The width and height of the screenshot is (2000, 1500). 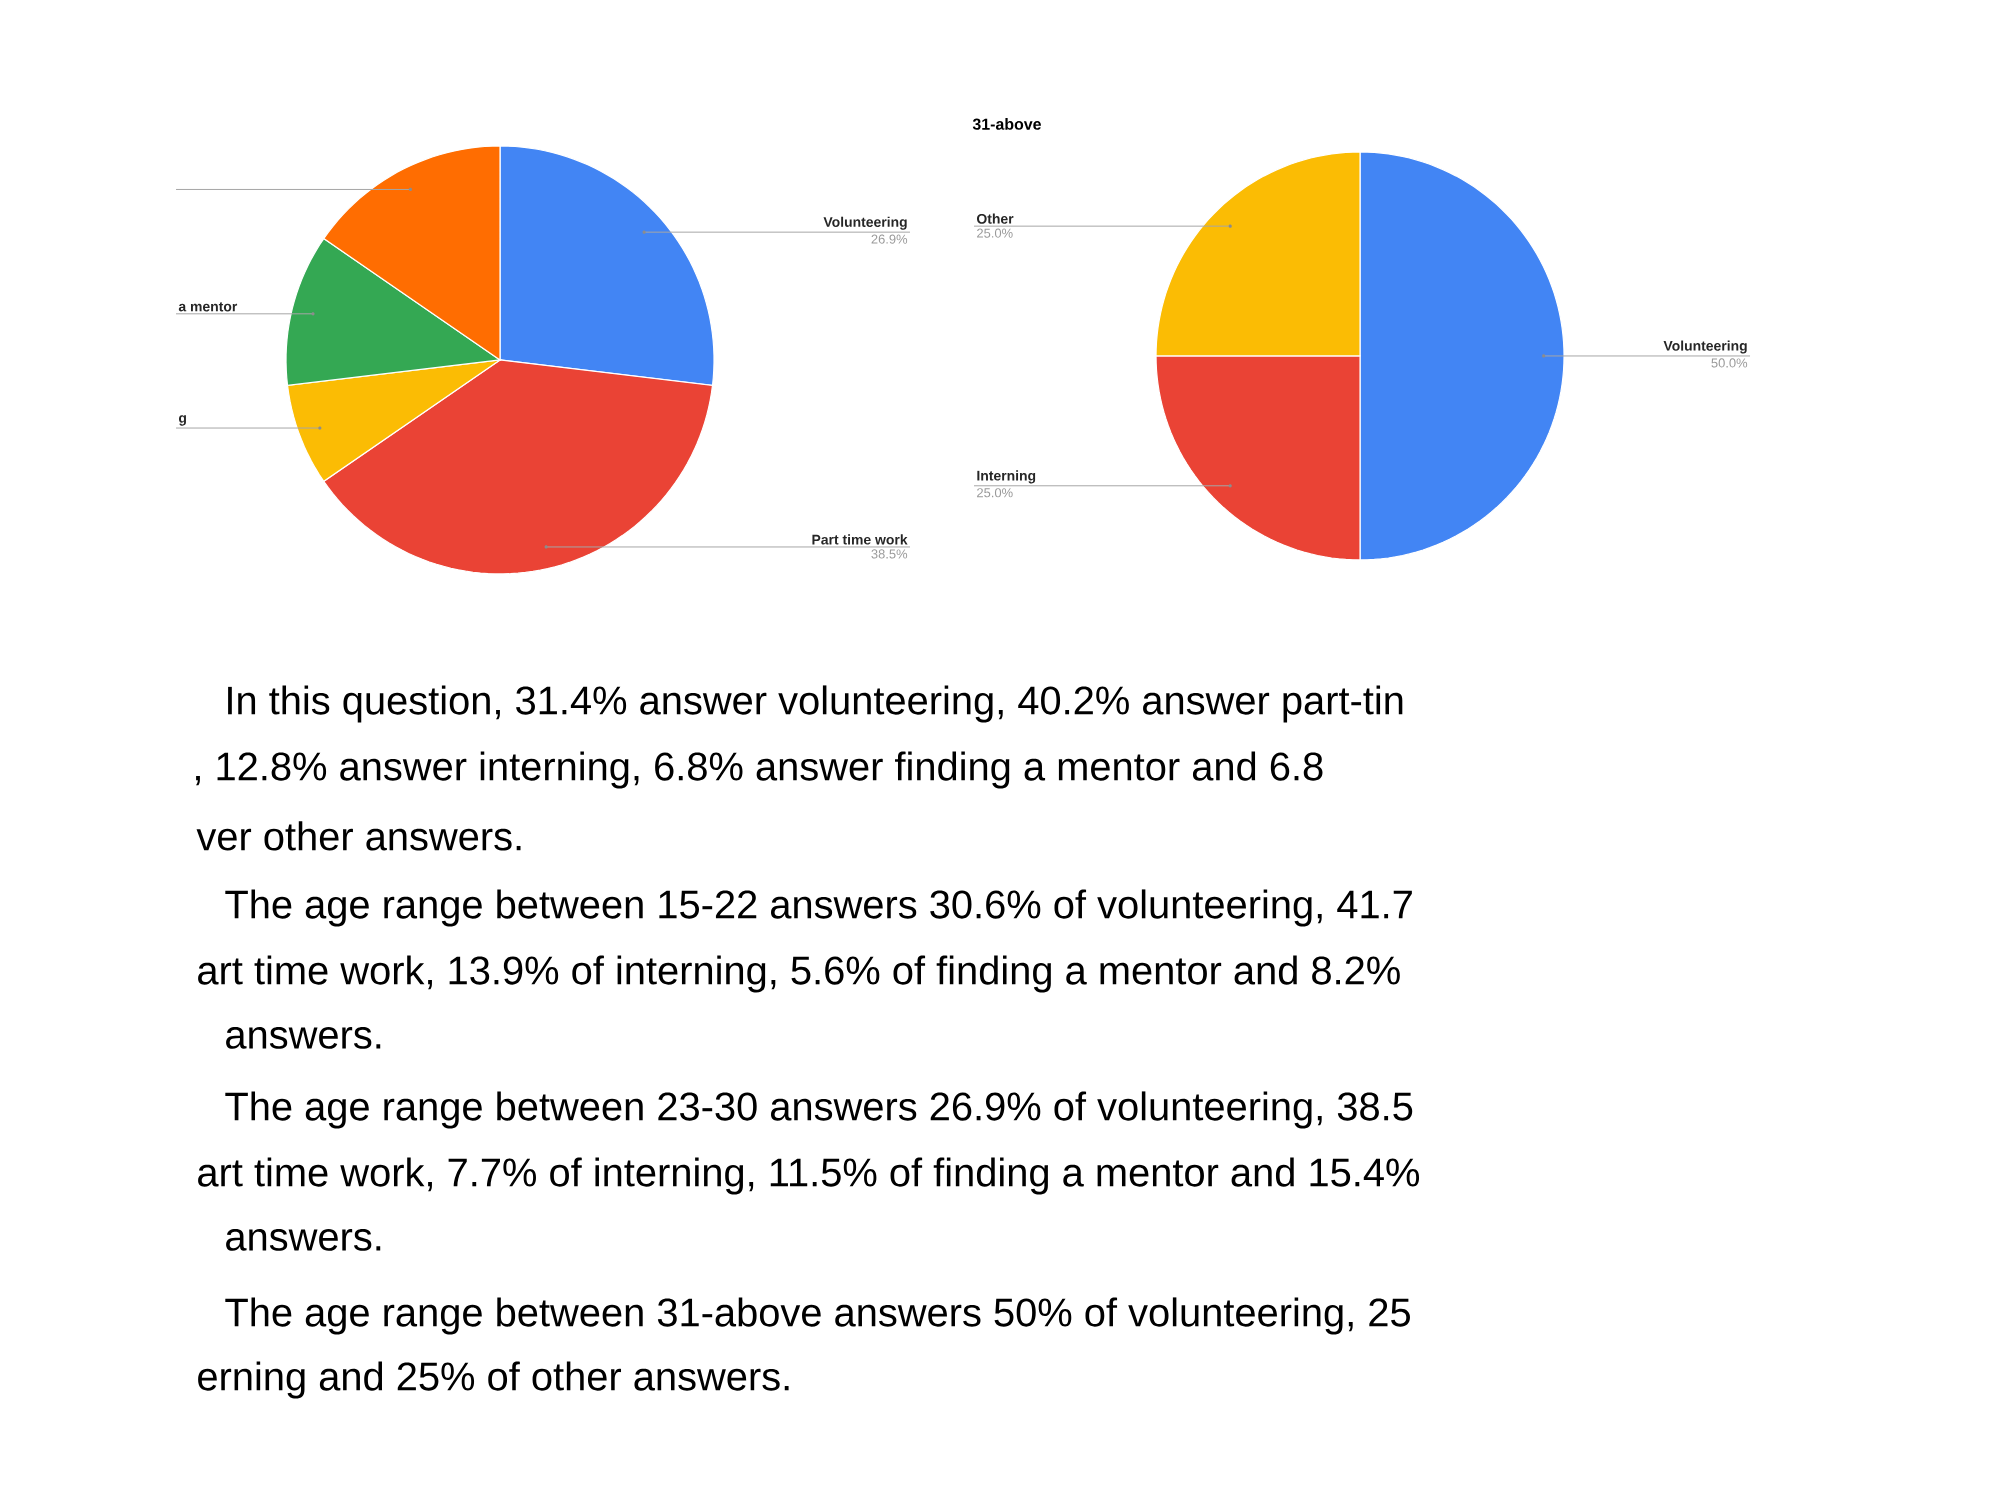 I want to click on text: , 12.8% answer interning, 6.8% answer finding a mentor and 6.8, so click(x=759, y=770).